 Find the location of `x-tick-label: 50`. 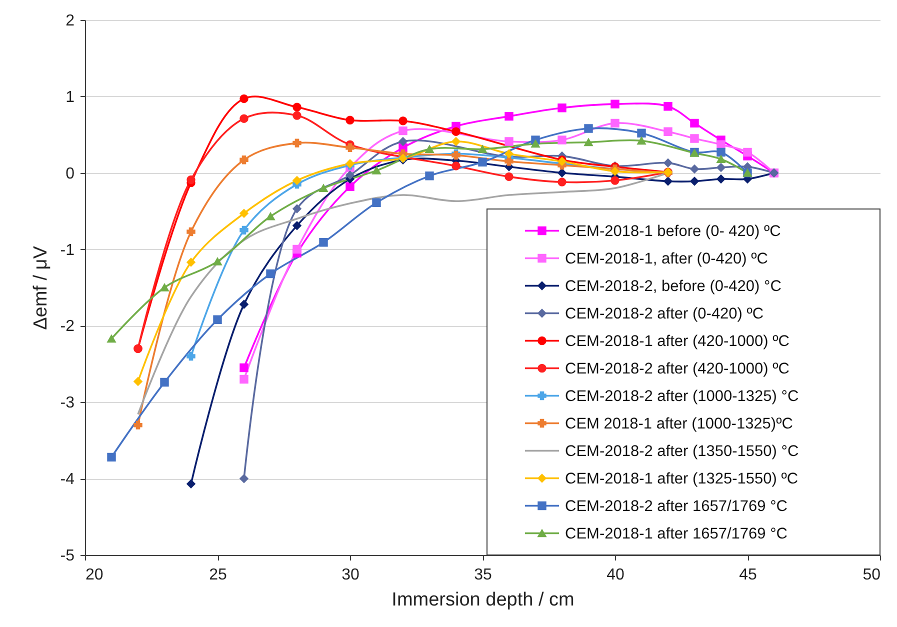

x-tick-label: 50 is located at coordinates (871, 575).